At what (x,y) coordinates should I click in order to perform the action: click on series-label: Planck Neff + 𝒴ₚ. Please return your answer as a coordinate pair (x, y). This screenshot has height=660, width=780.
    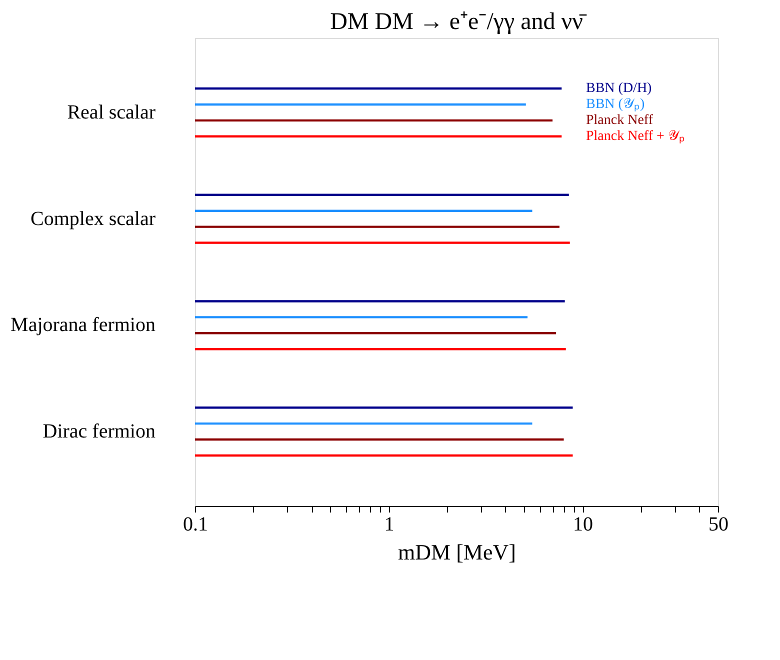
    Looking at the image, I should click on (635, 136).